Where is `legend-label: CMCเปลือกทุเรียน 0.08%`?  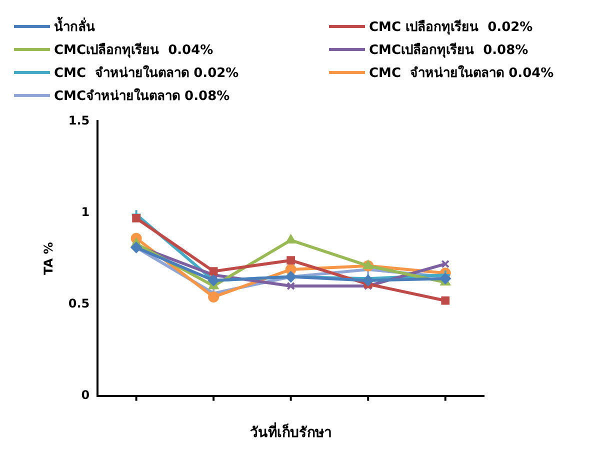 legend-label: CMCเปลือกทุเรียน 0.08% is located at coordinates (448, 51).